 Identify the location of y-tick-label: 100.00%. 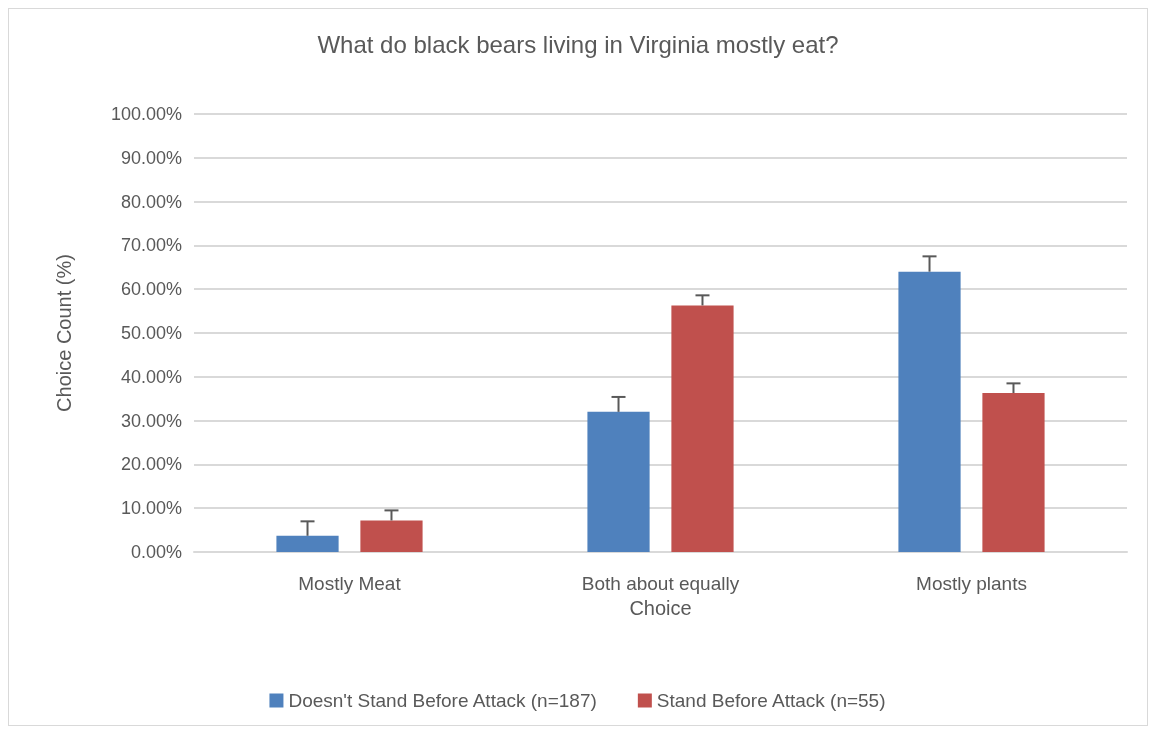
(146, 114).